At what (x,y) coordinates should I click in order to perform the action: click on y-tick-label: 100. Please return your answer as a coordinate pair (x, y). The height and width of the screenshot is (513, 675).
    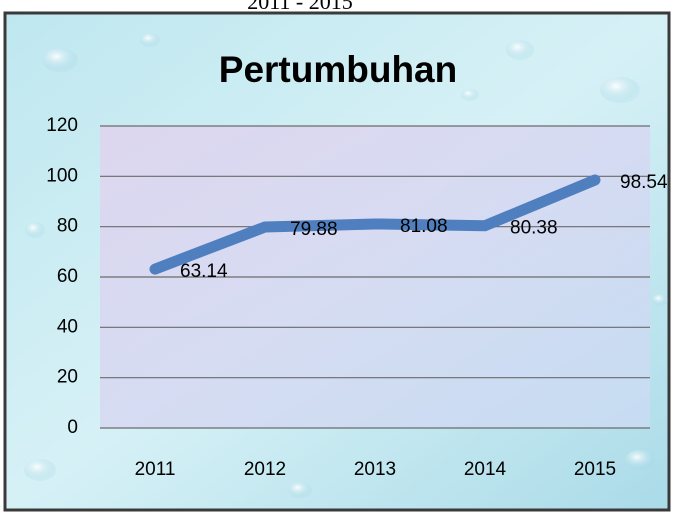
    Looking at the image, I should click on (62, 175).